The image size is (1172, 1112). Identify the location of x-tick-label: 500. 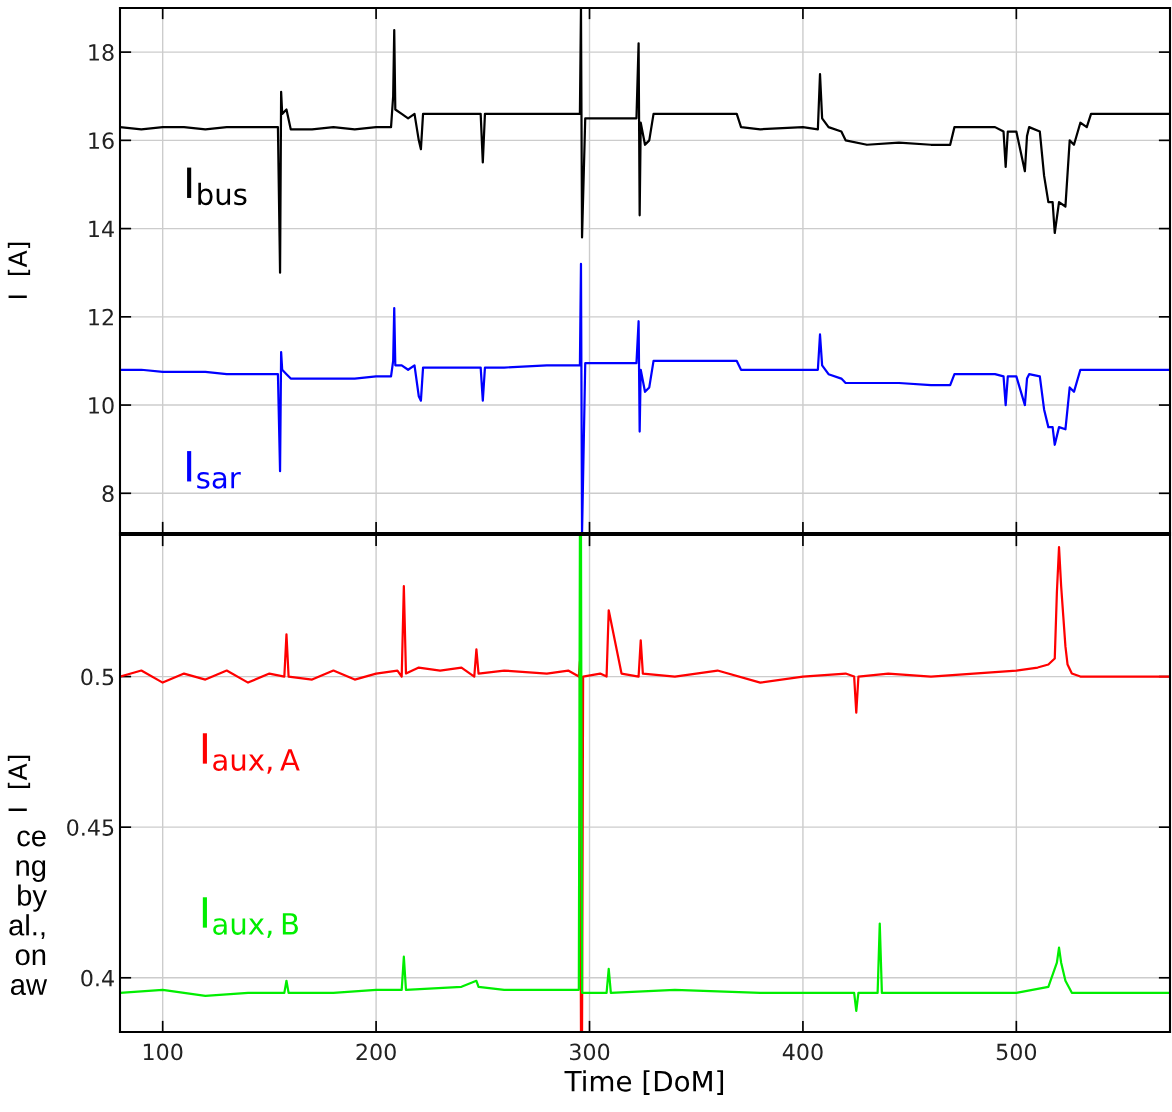
(1016, 1052).